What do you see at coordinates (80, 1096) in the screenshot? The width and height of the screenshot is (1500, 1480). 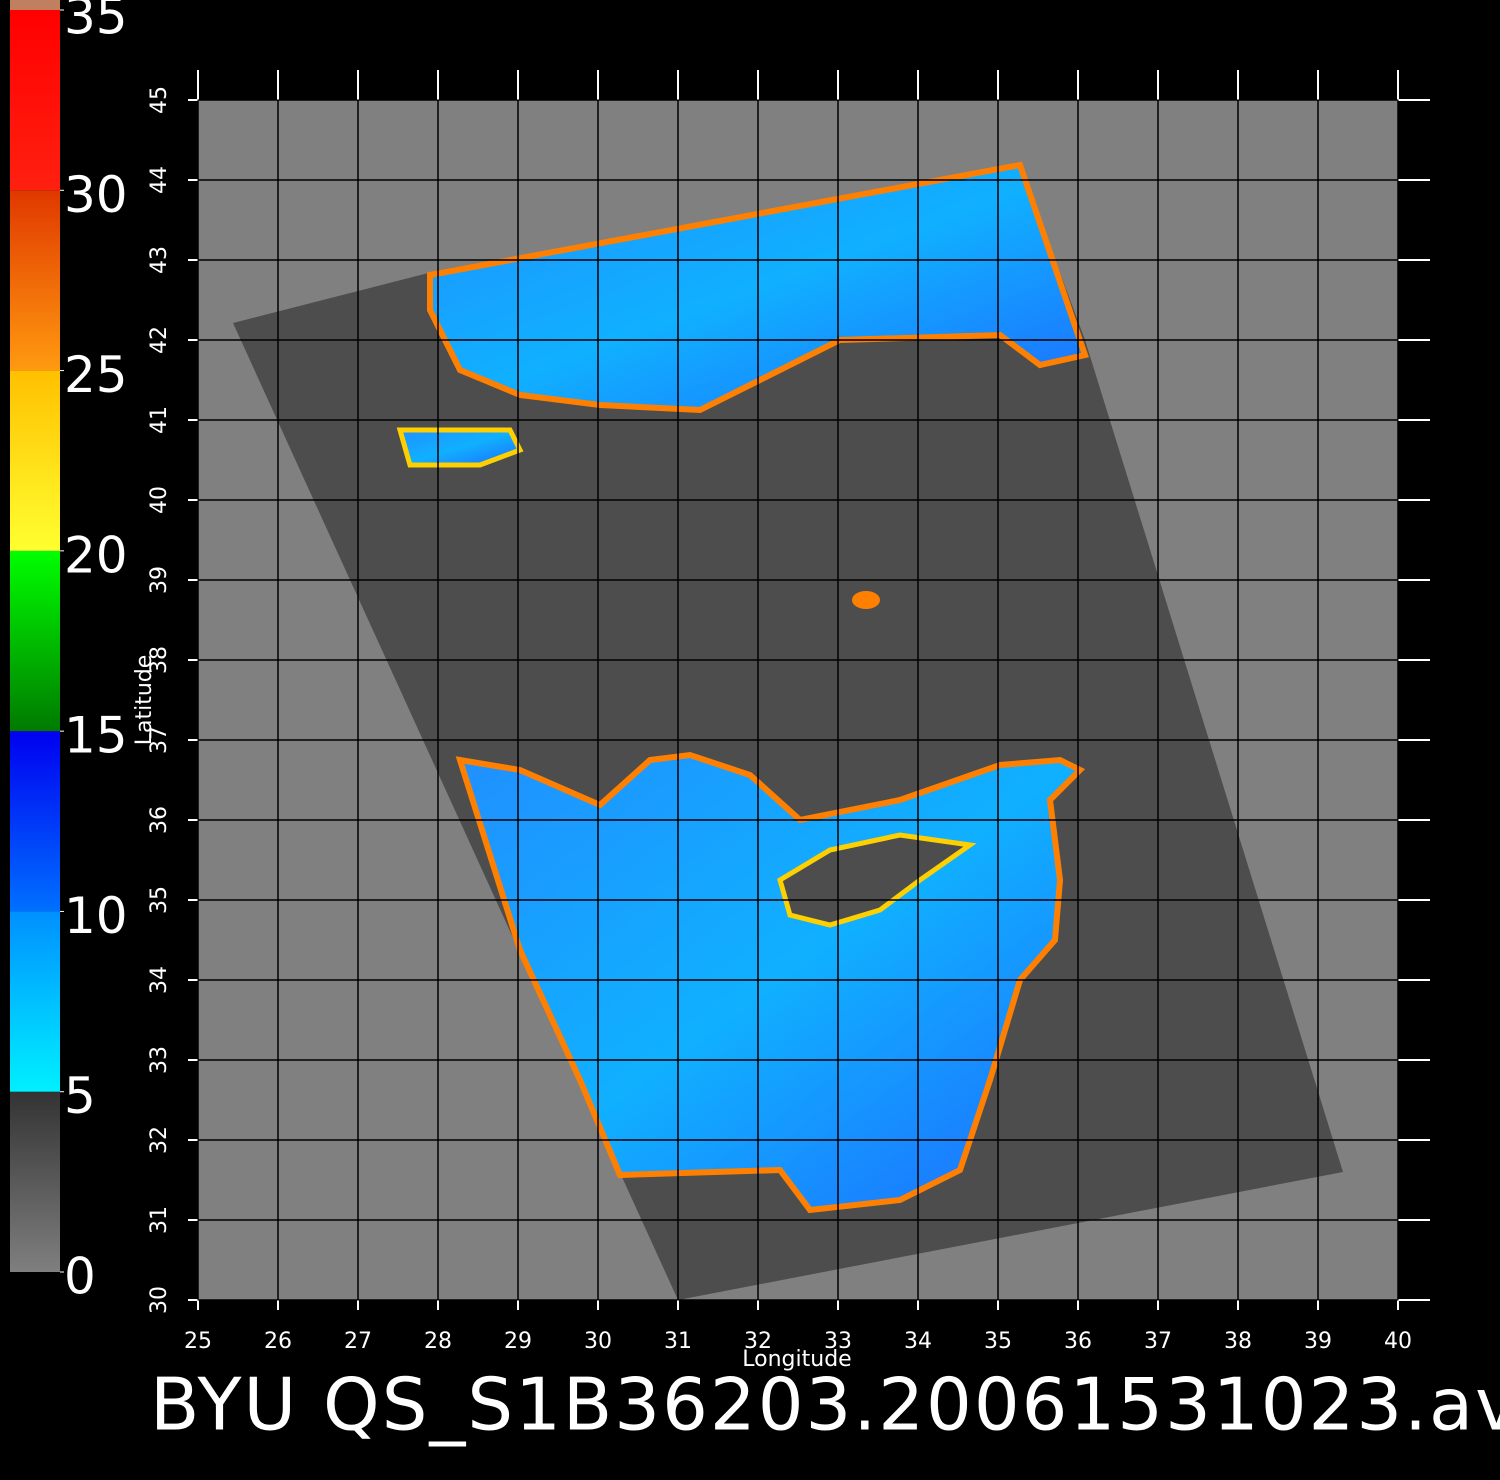 I see `colorbar-tick-label: 5` at bounding box center [80, 1096].